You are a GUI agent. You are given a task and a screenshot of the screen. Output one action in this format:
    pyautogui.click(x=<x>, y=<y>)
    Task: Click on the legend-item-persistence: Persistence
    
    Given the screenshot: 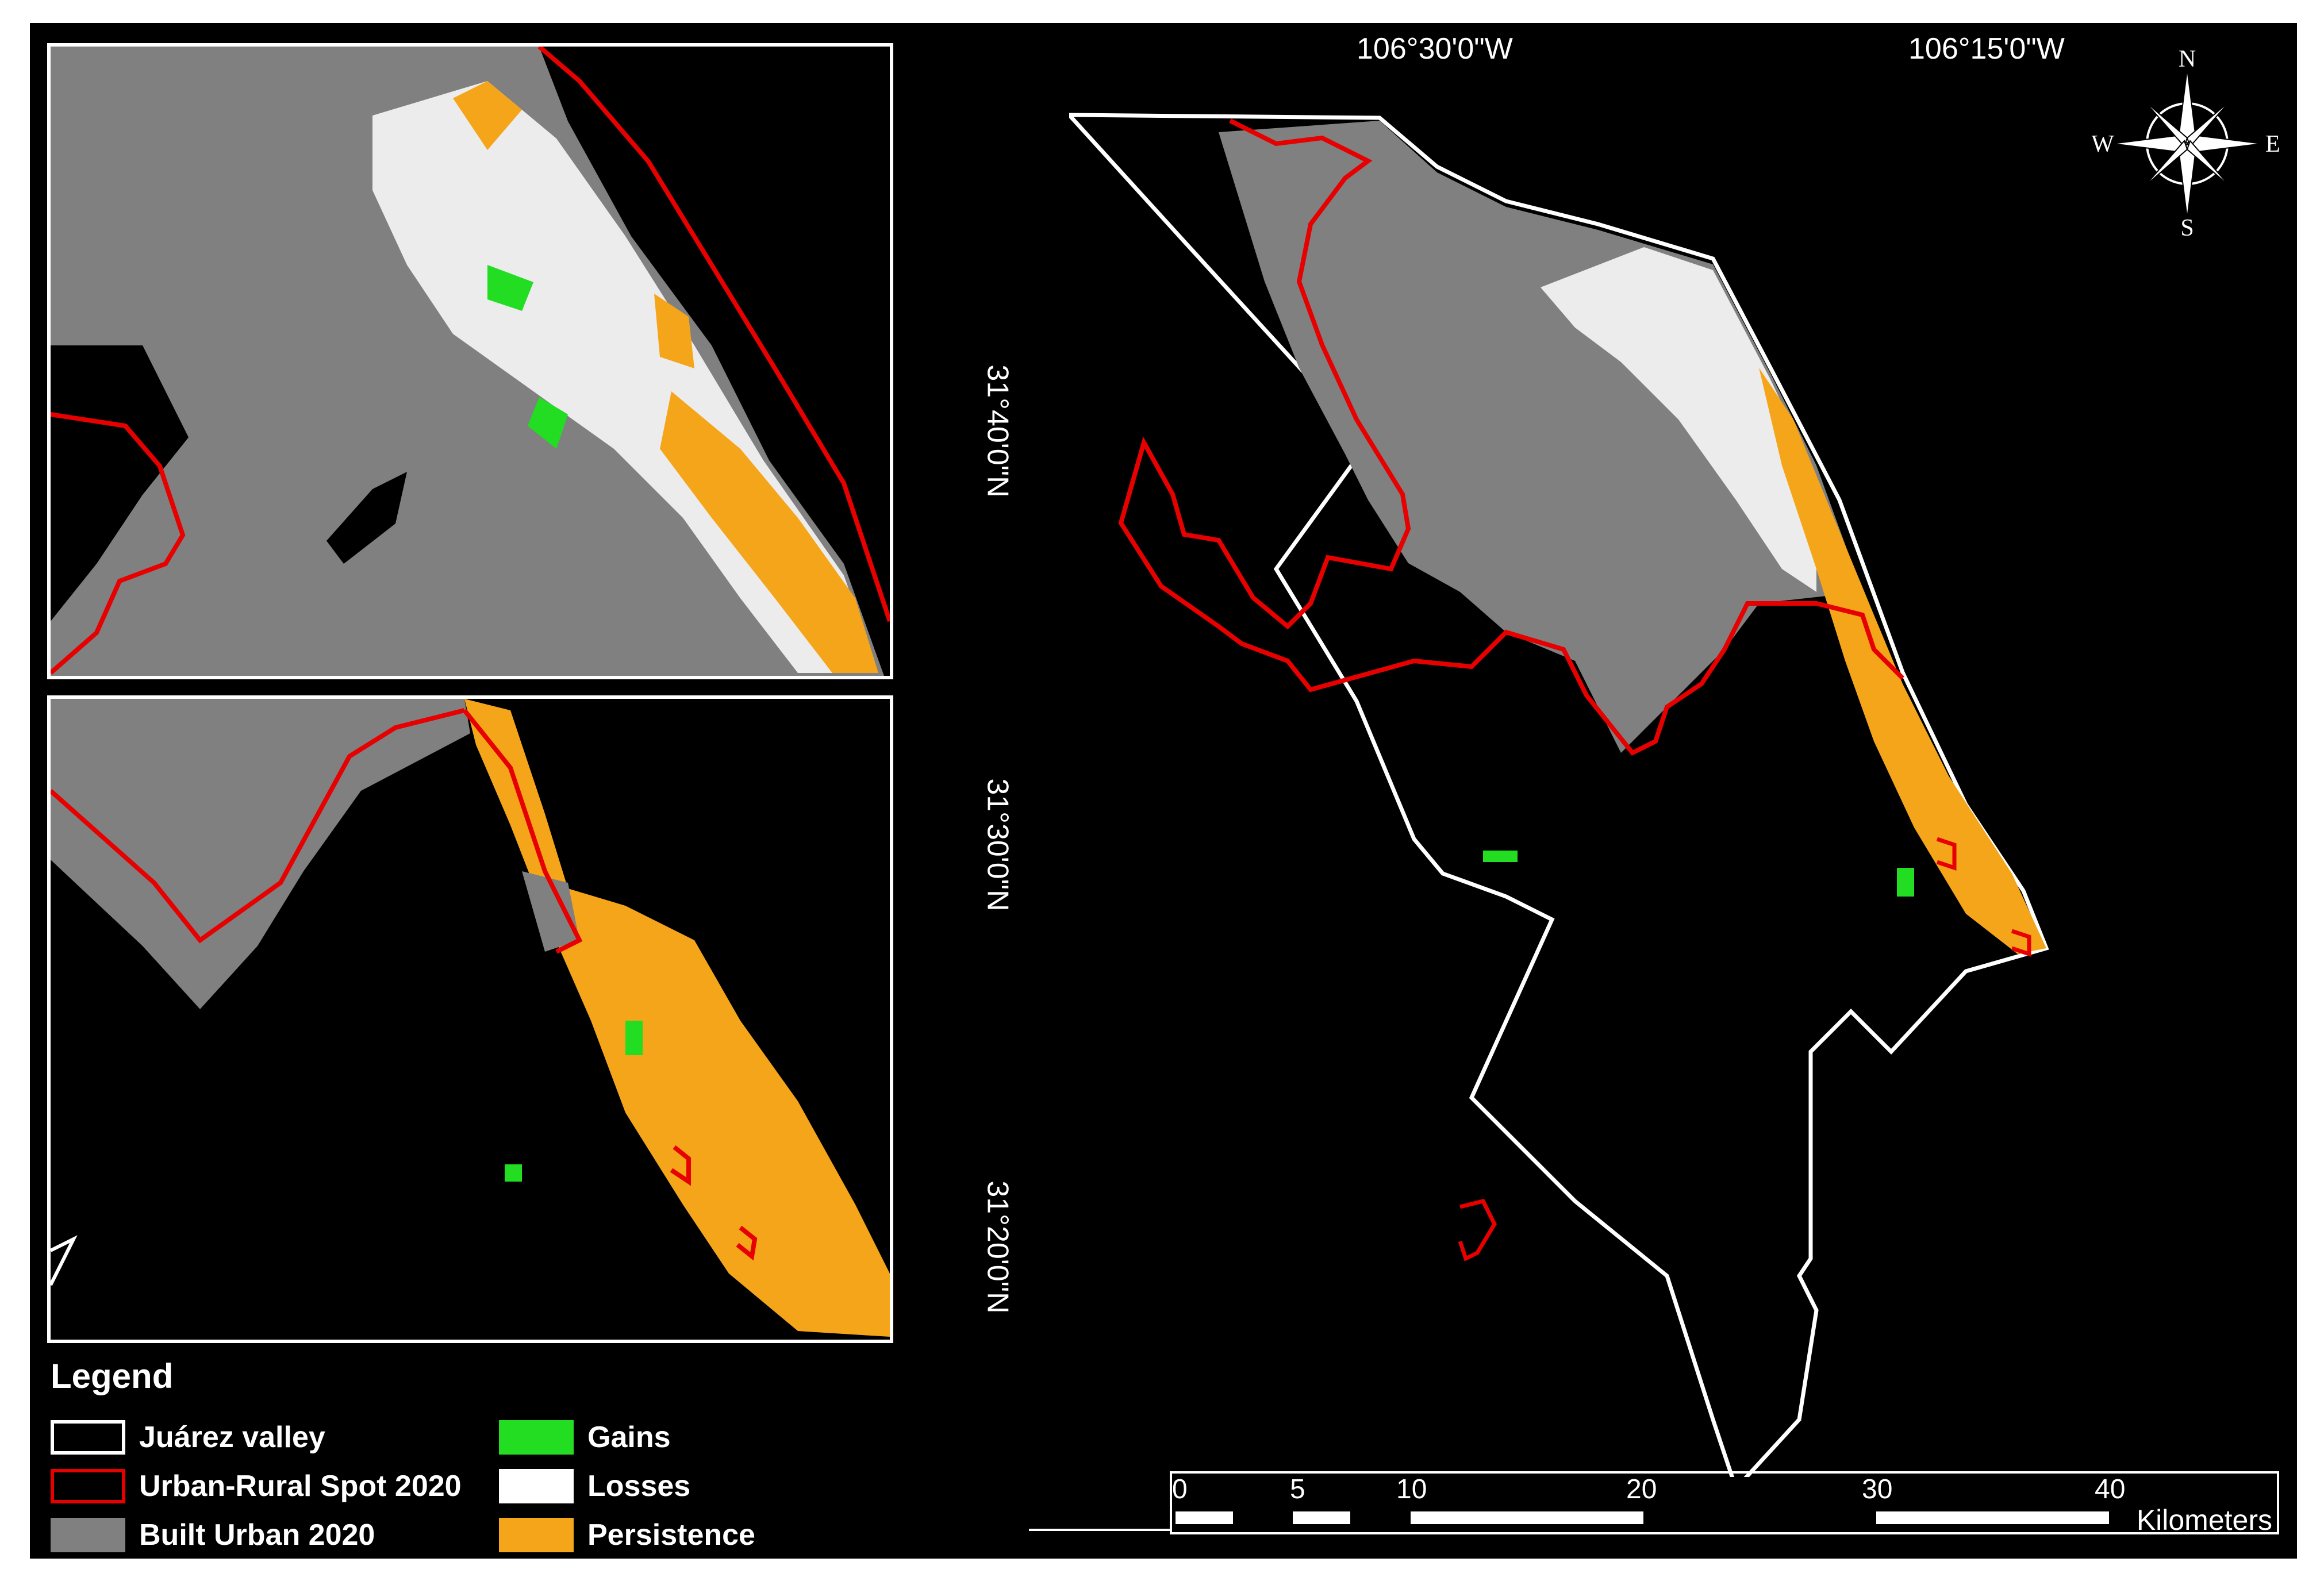 What is the action you would take?
    pyautogui.click(x=627, y=1535)
    